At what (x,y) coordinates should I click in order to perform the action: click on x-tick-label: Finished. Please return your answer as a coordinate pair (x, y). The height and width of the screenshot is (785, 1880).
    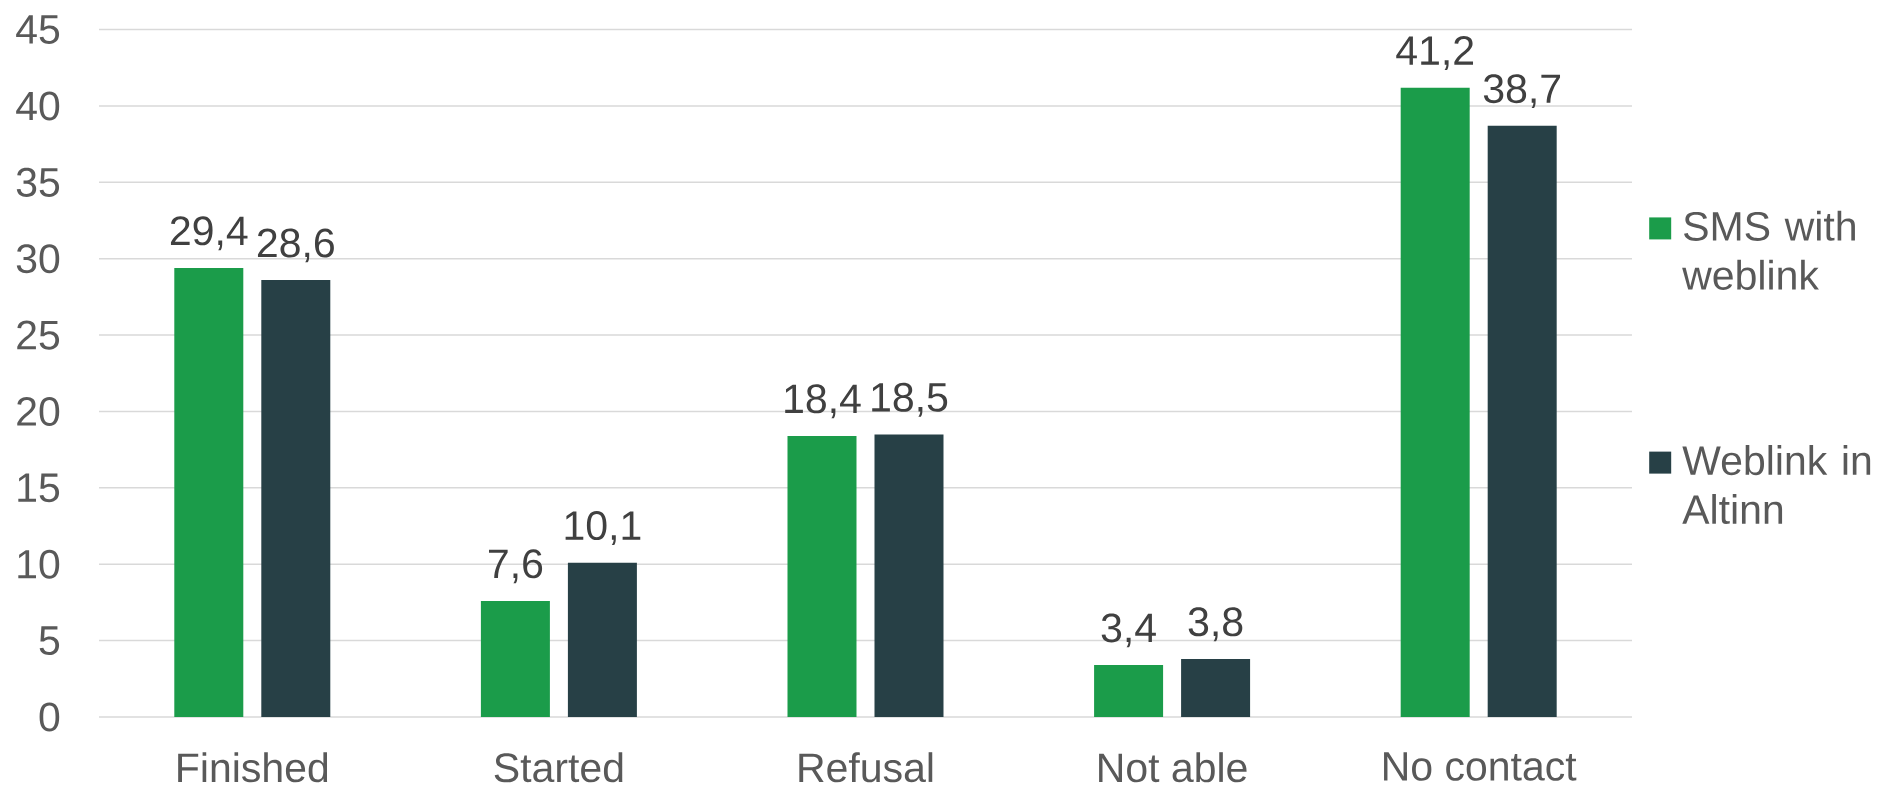
    Looking at the image, I should click on (253, 767).